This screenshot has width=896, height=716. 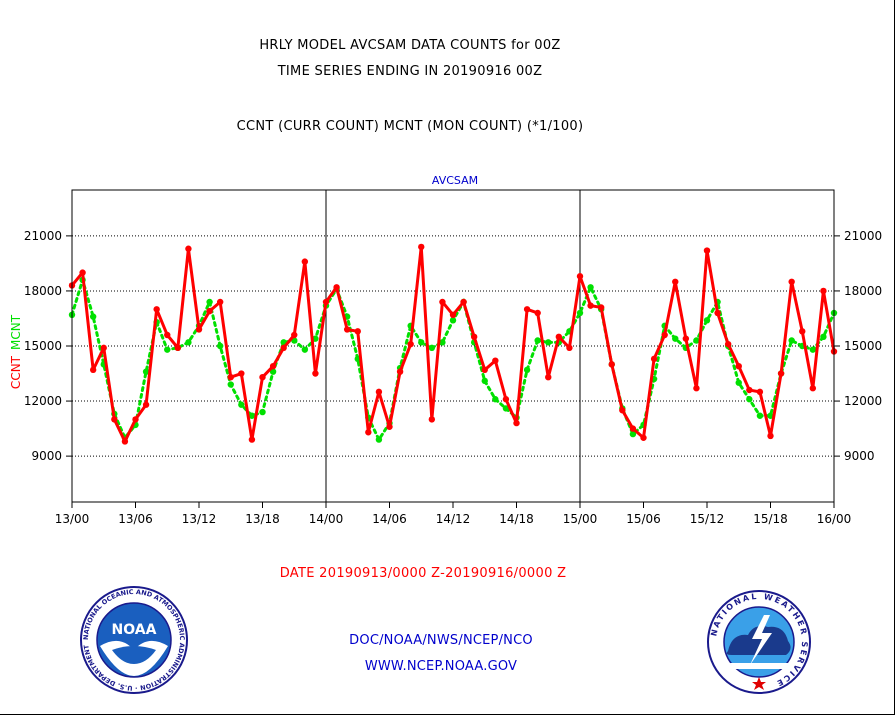 What do you see at coordinates (441, 666) in the screenshot?
I see `website-link: WWW.NCEP.NOAA.GOV` at bounding box center [441, 666].